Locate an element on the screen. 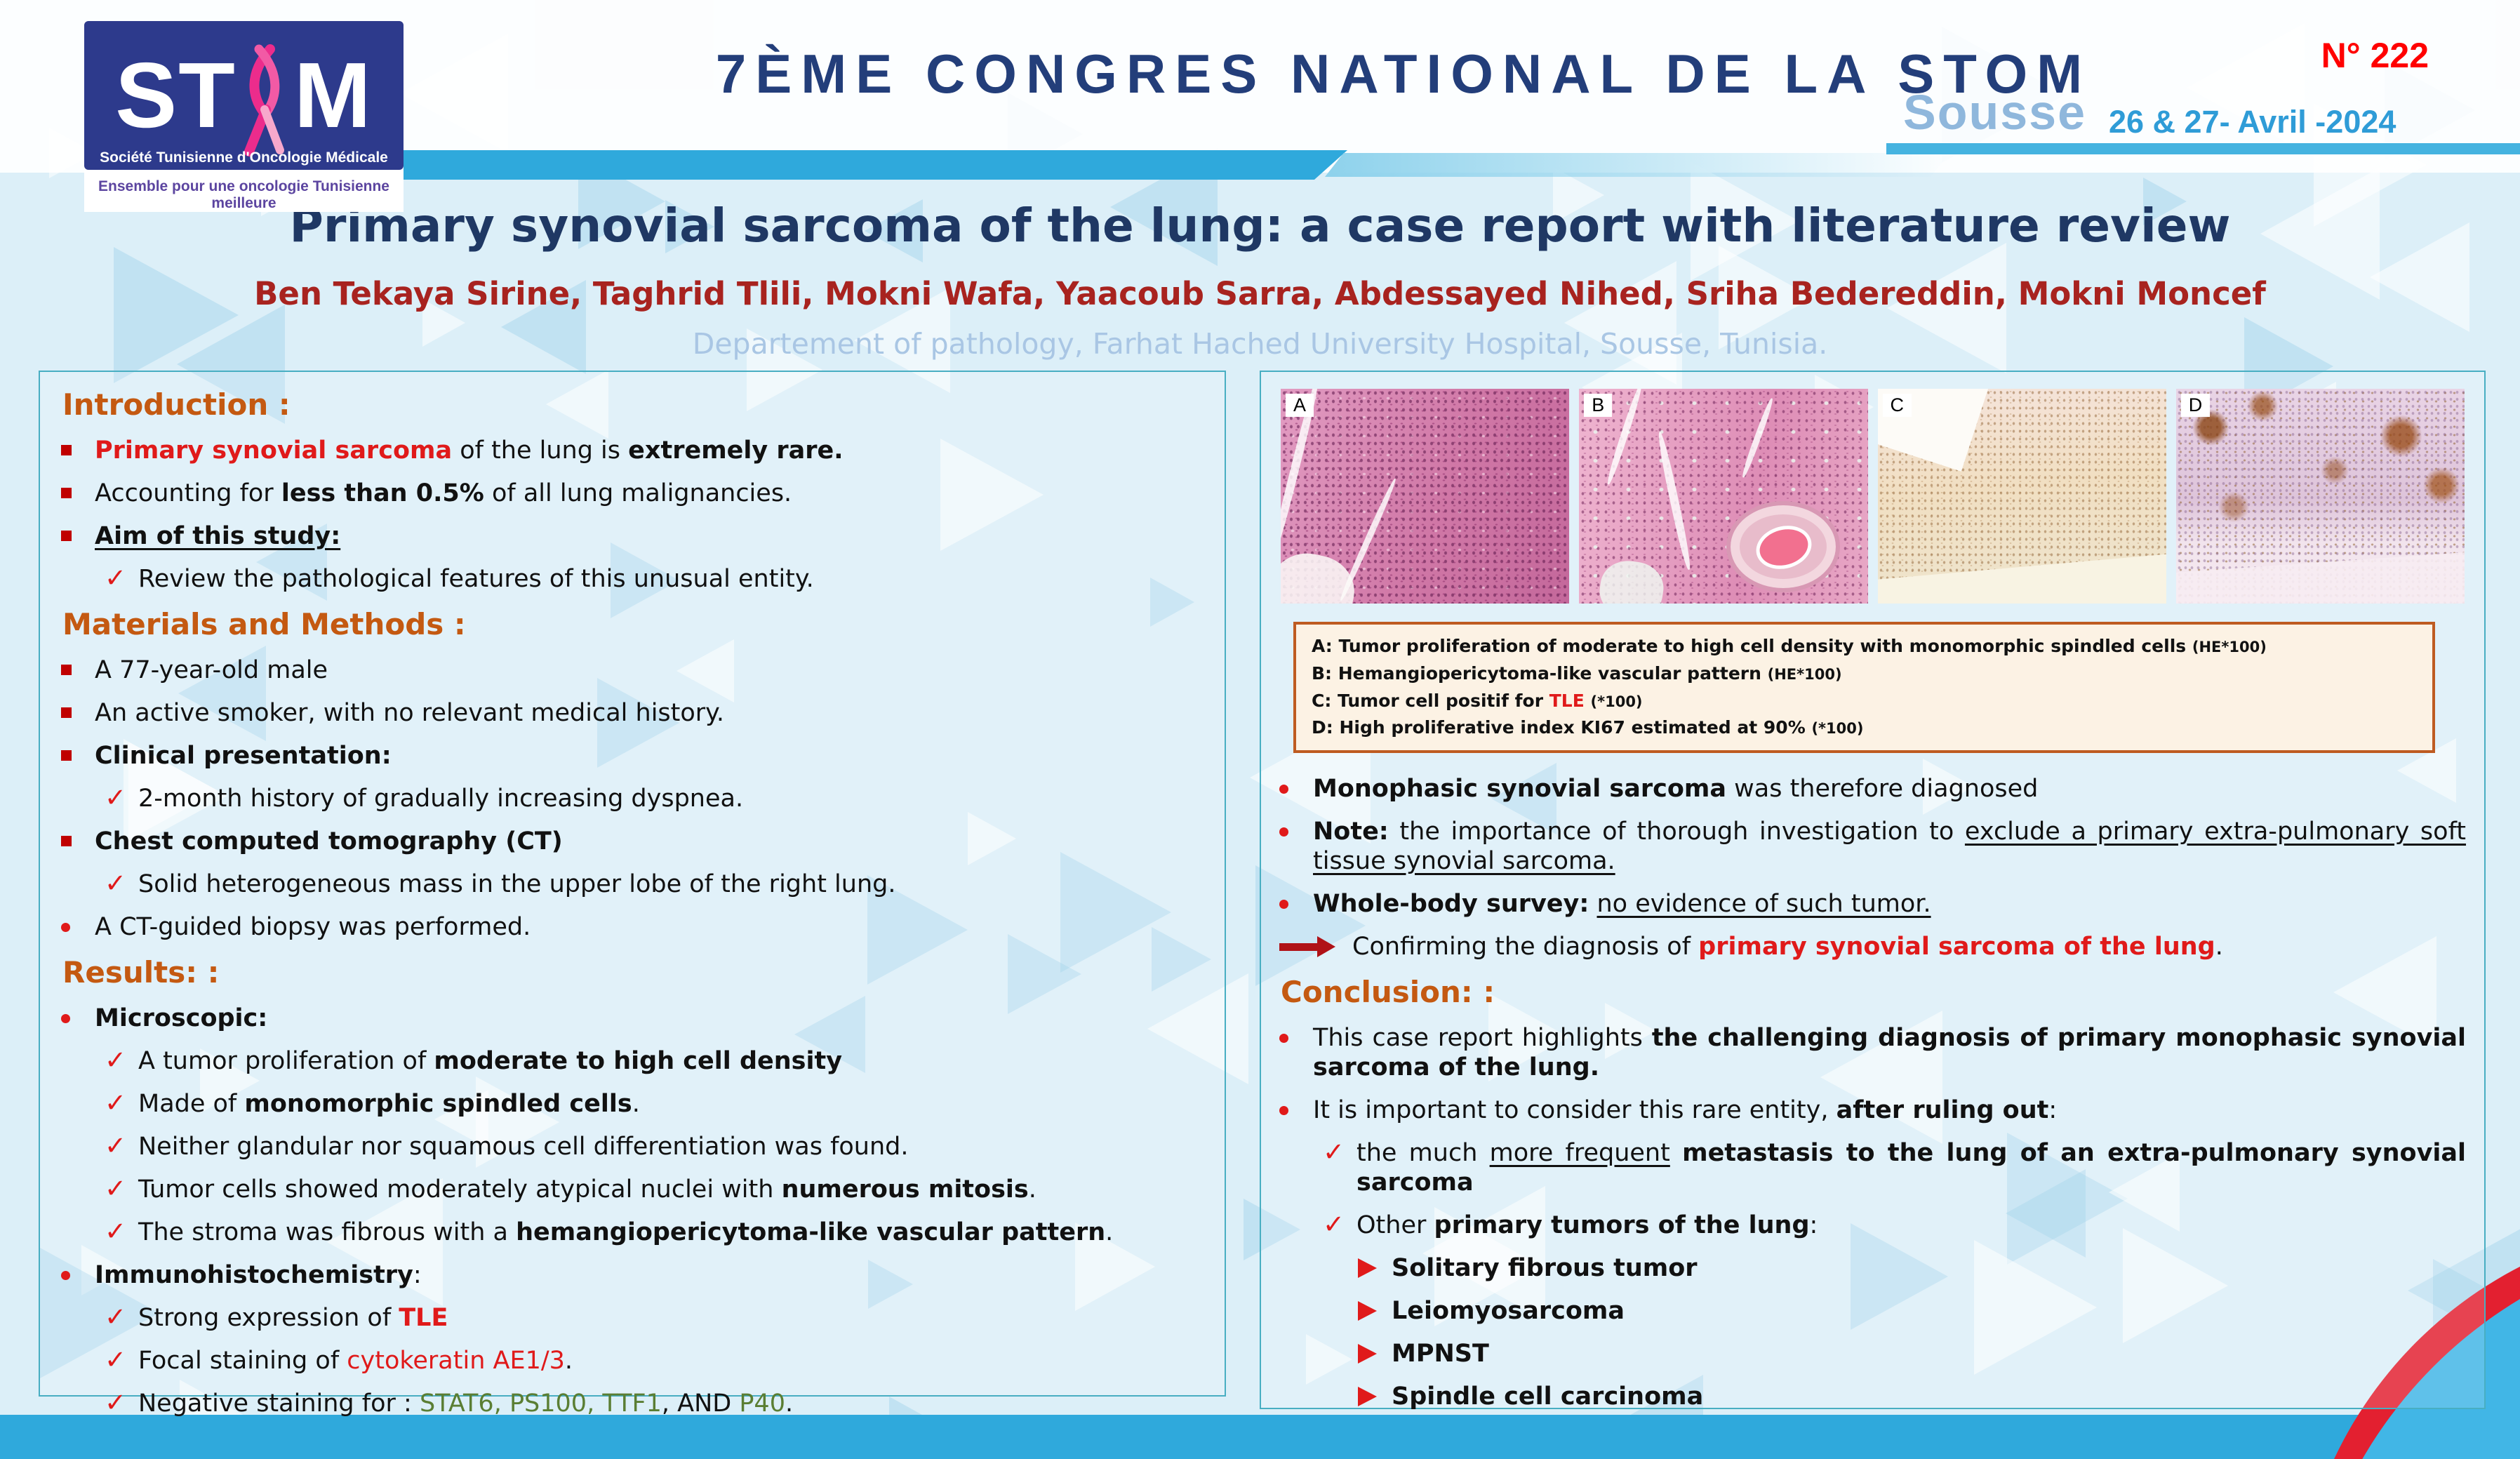  text-run is located at coordinates (1588, 701).